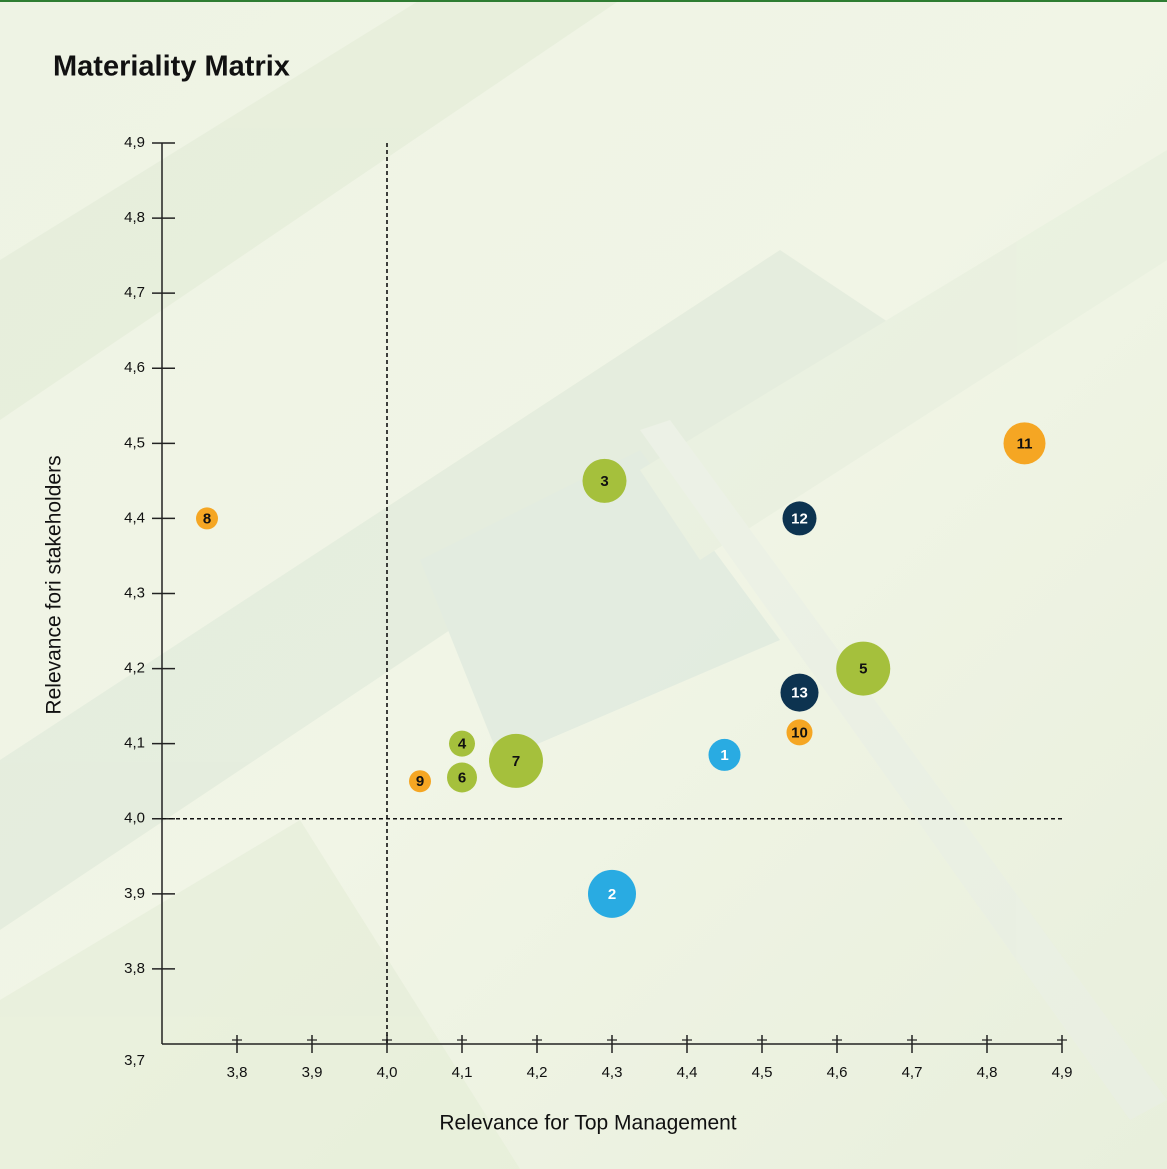 The height and width of the screenshot is (1169, 1167). I want to click on x-tick-label: 4,4, so click(687, 1072).